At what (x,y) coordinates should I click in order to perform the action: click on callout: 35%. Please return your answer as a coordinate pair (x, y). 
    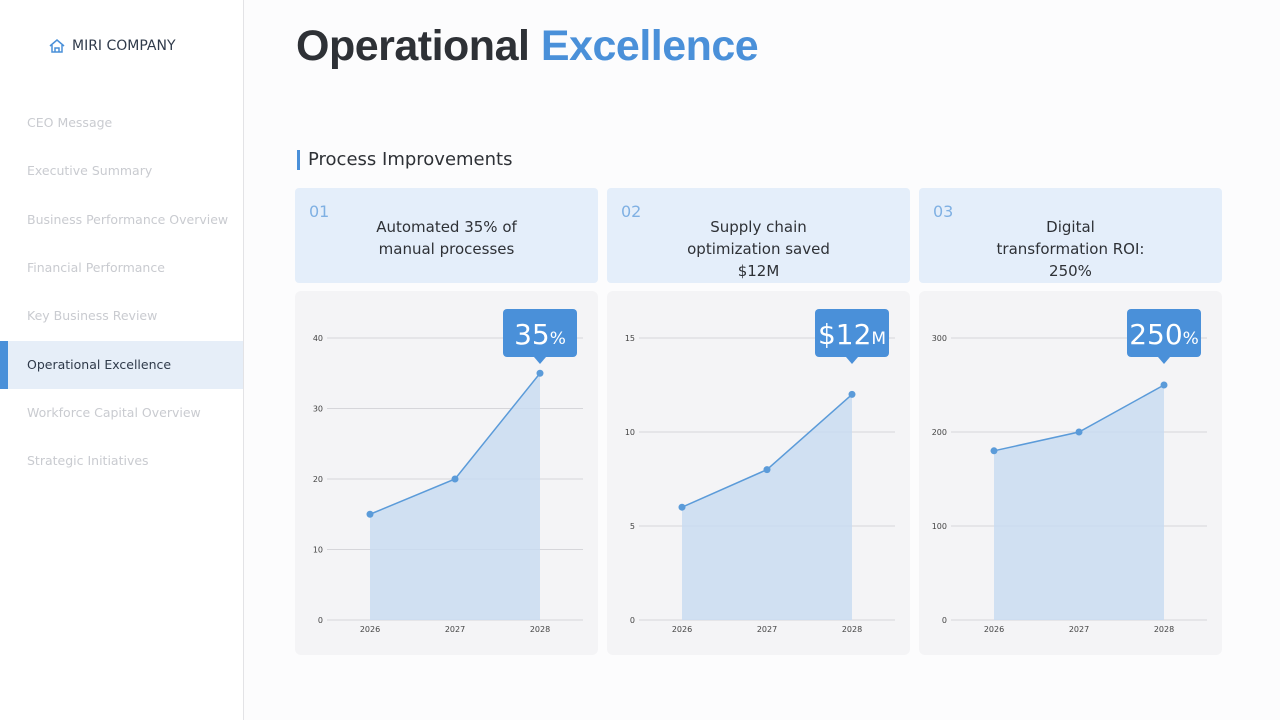
    Looking at the image, I should click on (540, 334).